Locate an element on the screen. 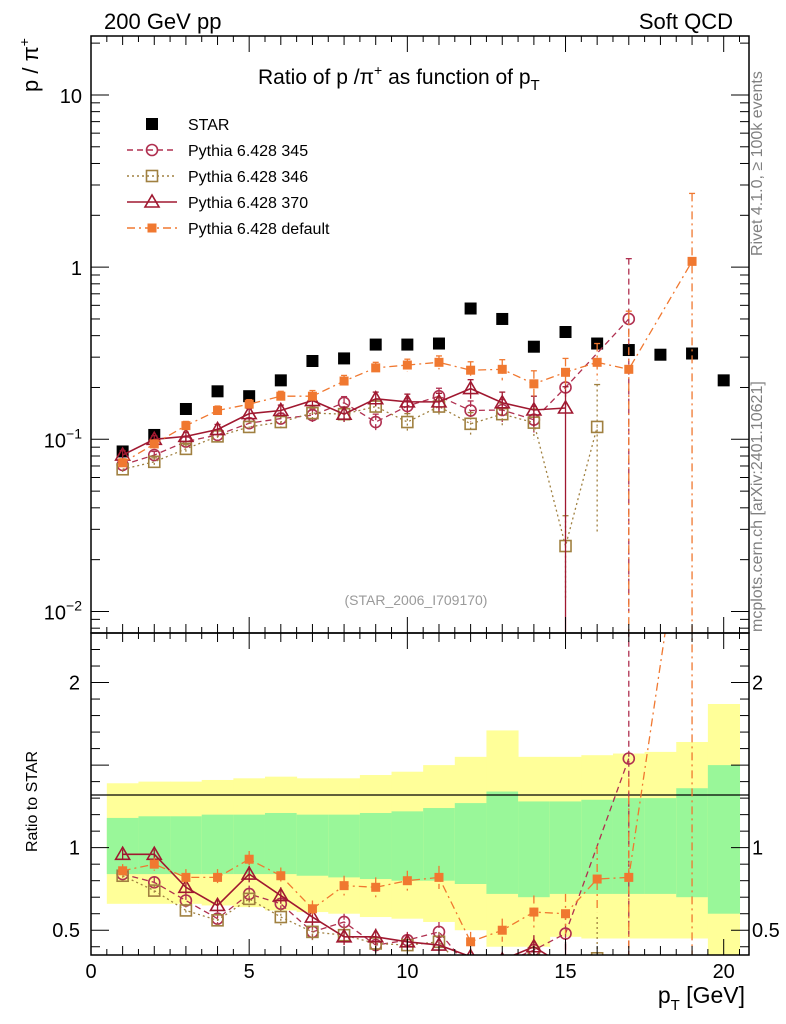  series-line-p345 is located at coordinates (376, 392).